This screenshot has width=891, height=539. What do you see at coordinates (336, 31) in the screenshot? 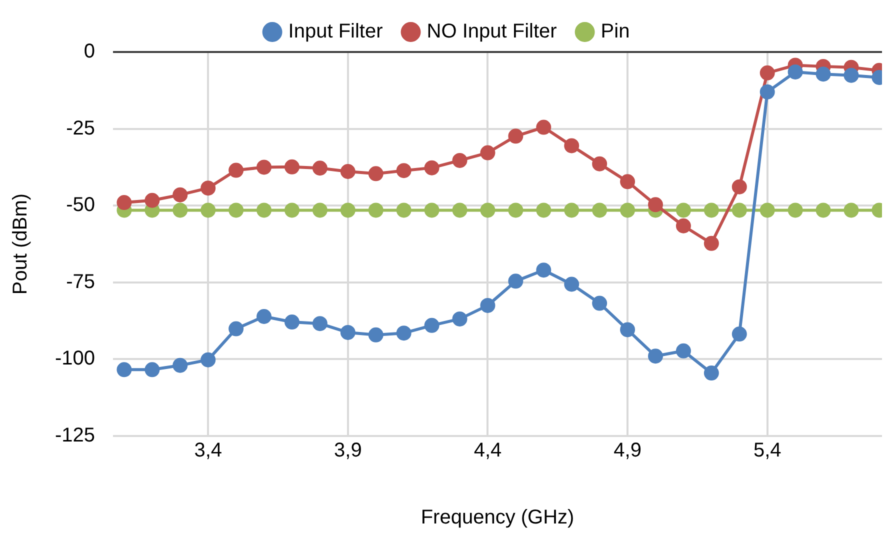
I see `legend-label: Input Filter` at bounding box center [336, 31].